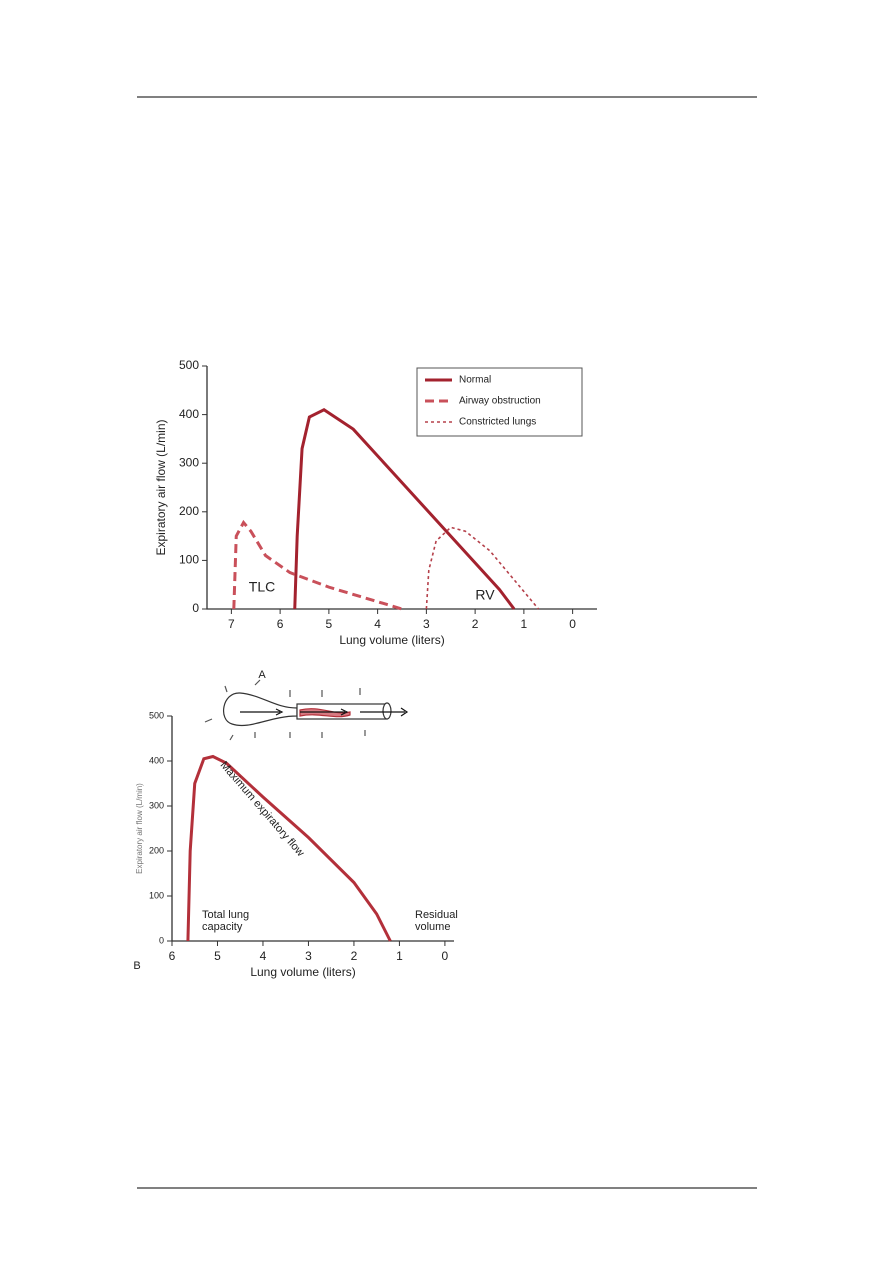  What do you see at coordinates (432, 927) in the screenshot?
I see `annotation-line: volume` at bounding box center [432, 927].